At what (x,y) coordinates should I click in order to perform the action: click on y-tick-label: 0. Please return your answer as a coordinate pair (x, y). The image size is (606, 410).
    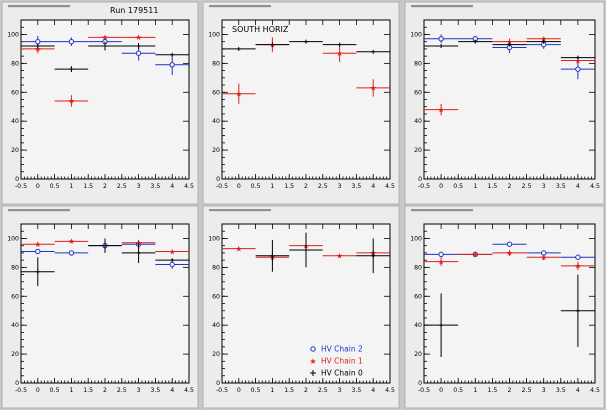
    Looking at the image, I should click on (218, 179).